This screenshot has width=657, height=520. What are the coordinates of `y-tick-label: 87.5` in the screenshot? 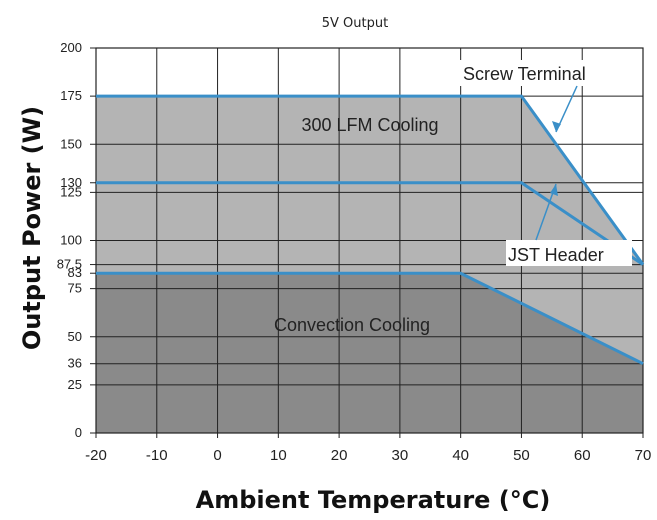 It's located at (69, 264).